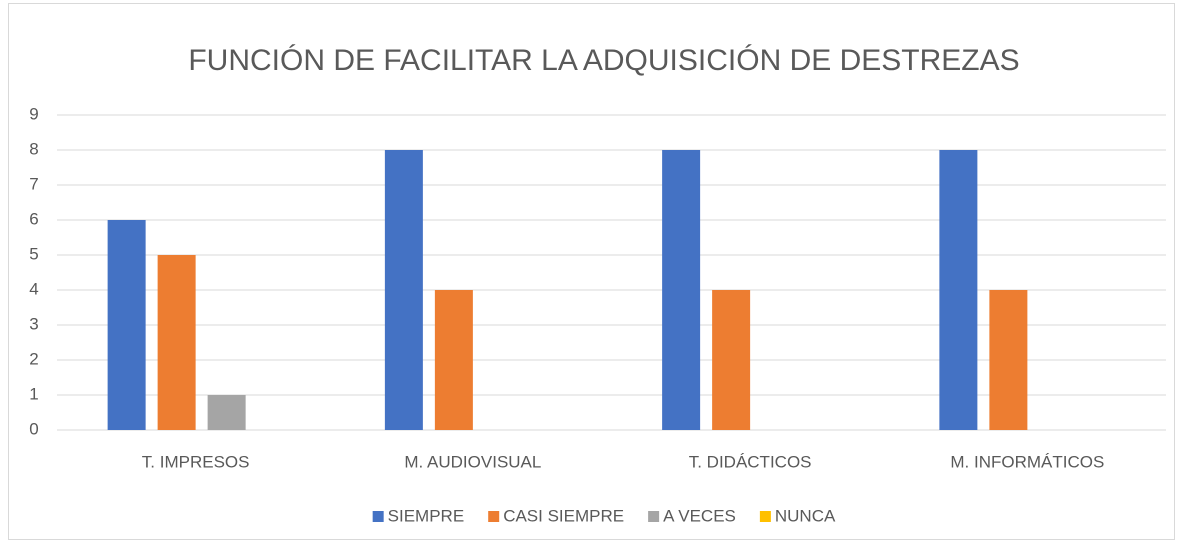 This screenshot has width=1182, height=543. What do you see at coordinates (33, 288) in the screenshot?
I see `y-tick-label: 4` at bounding box center [33, 288].